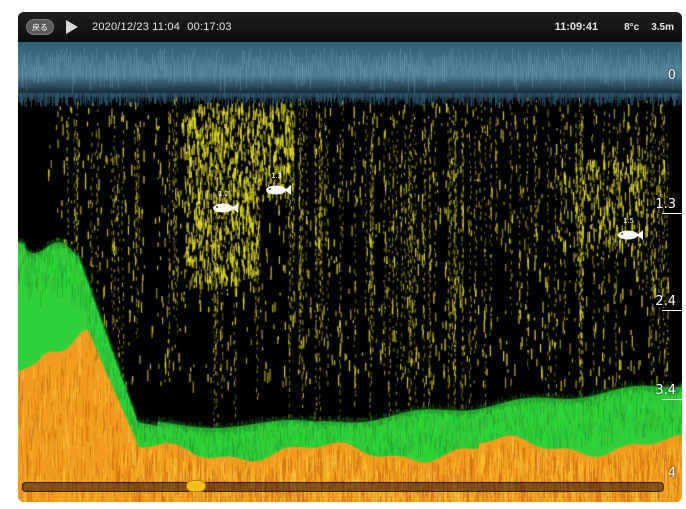 The height and width of the screenshot is (509, 686). Describe the element at coordinates (665, 391) in the screenshot. I see `depth-label: 3.4` at that location.